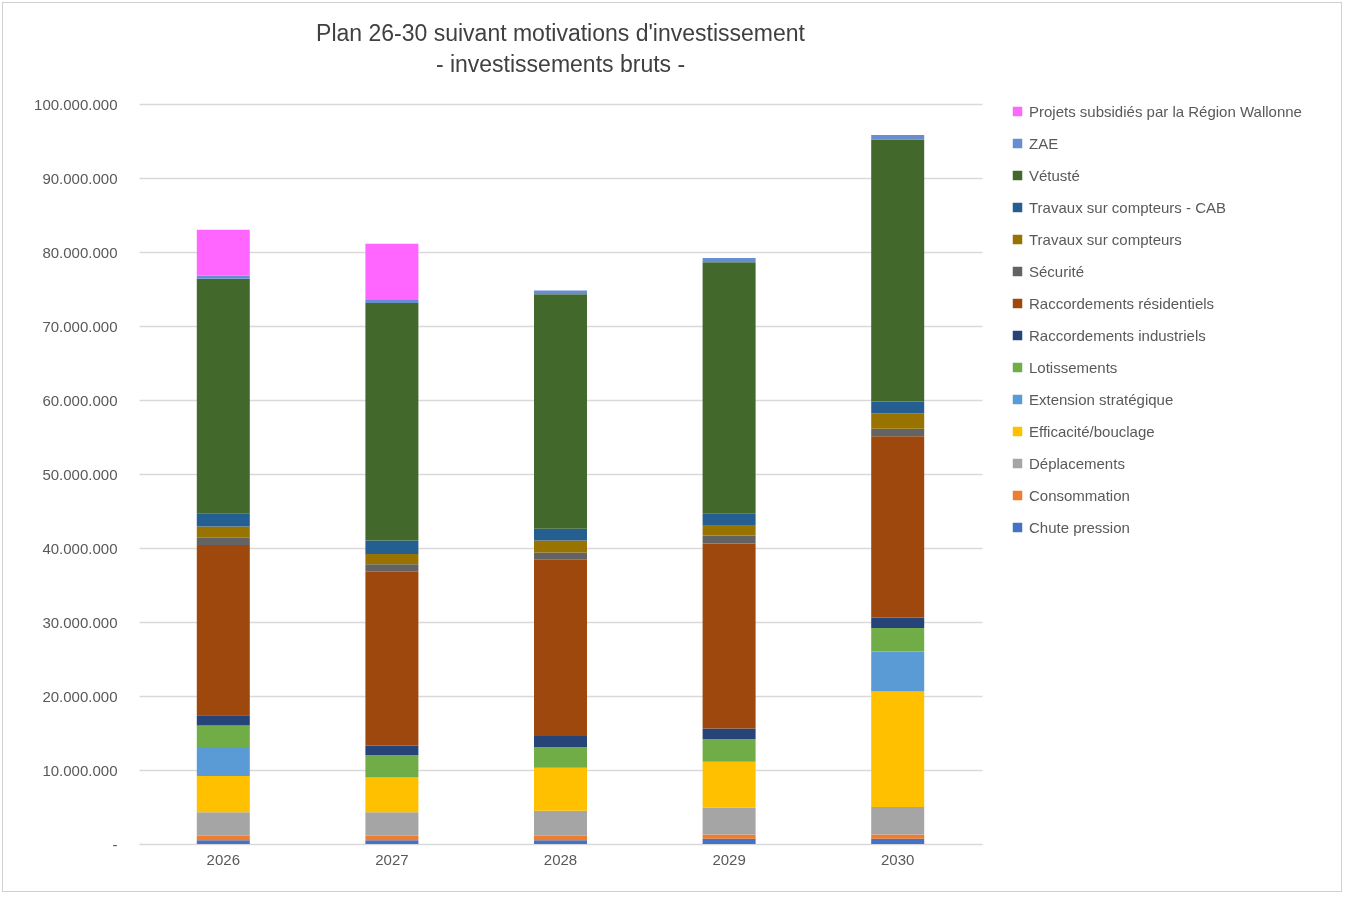  Describe the element at coordinates (1077, 463) in the screenshot. I see `legend-label: Déplacements` at that location.